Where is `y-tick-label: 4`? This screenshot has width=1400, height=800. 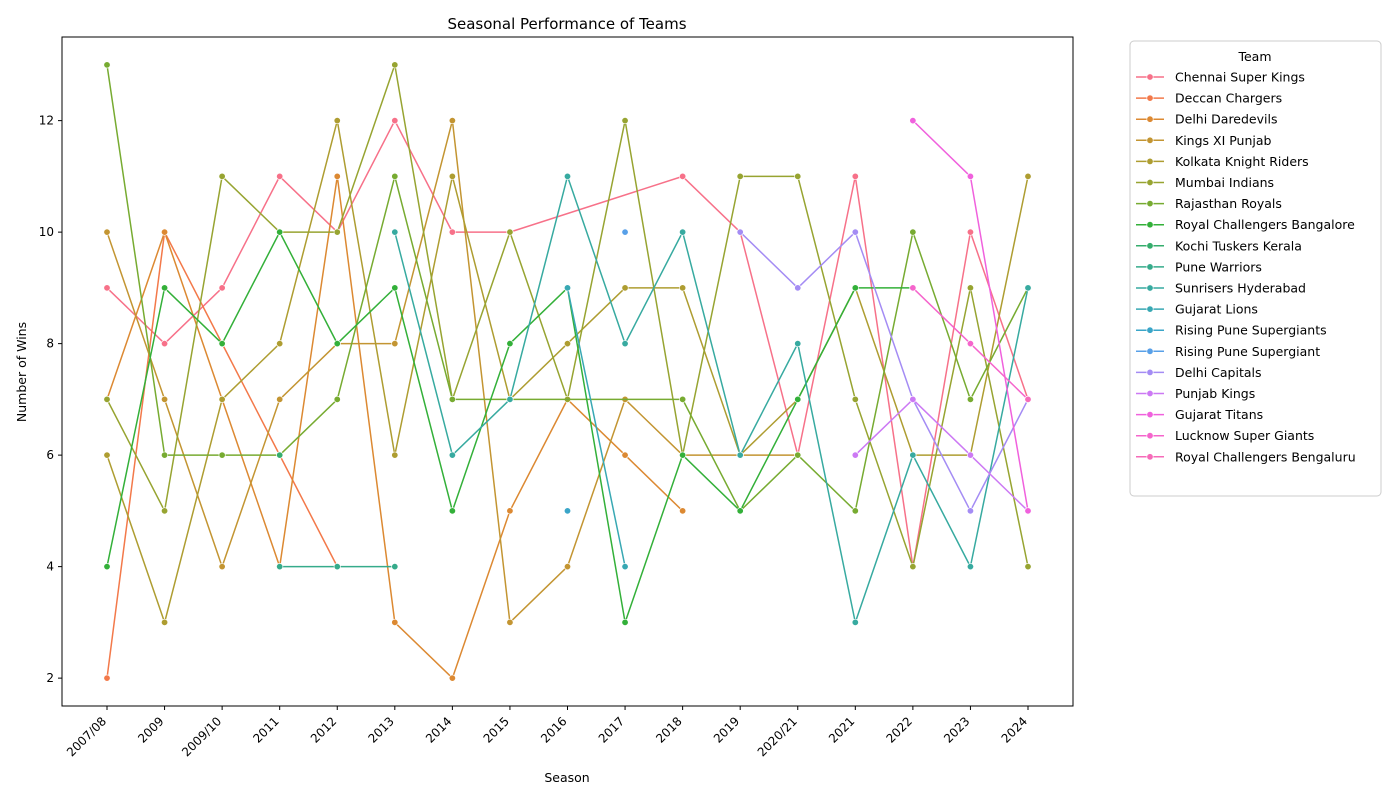 y-tick-label: 4 is located at coordinates (50, 567).